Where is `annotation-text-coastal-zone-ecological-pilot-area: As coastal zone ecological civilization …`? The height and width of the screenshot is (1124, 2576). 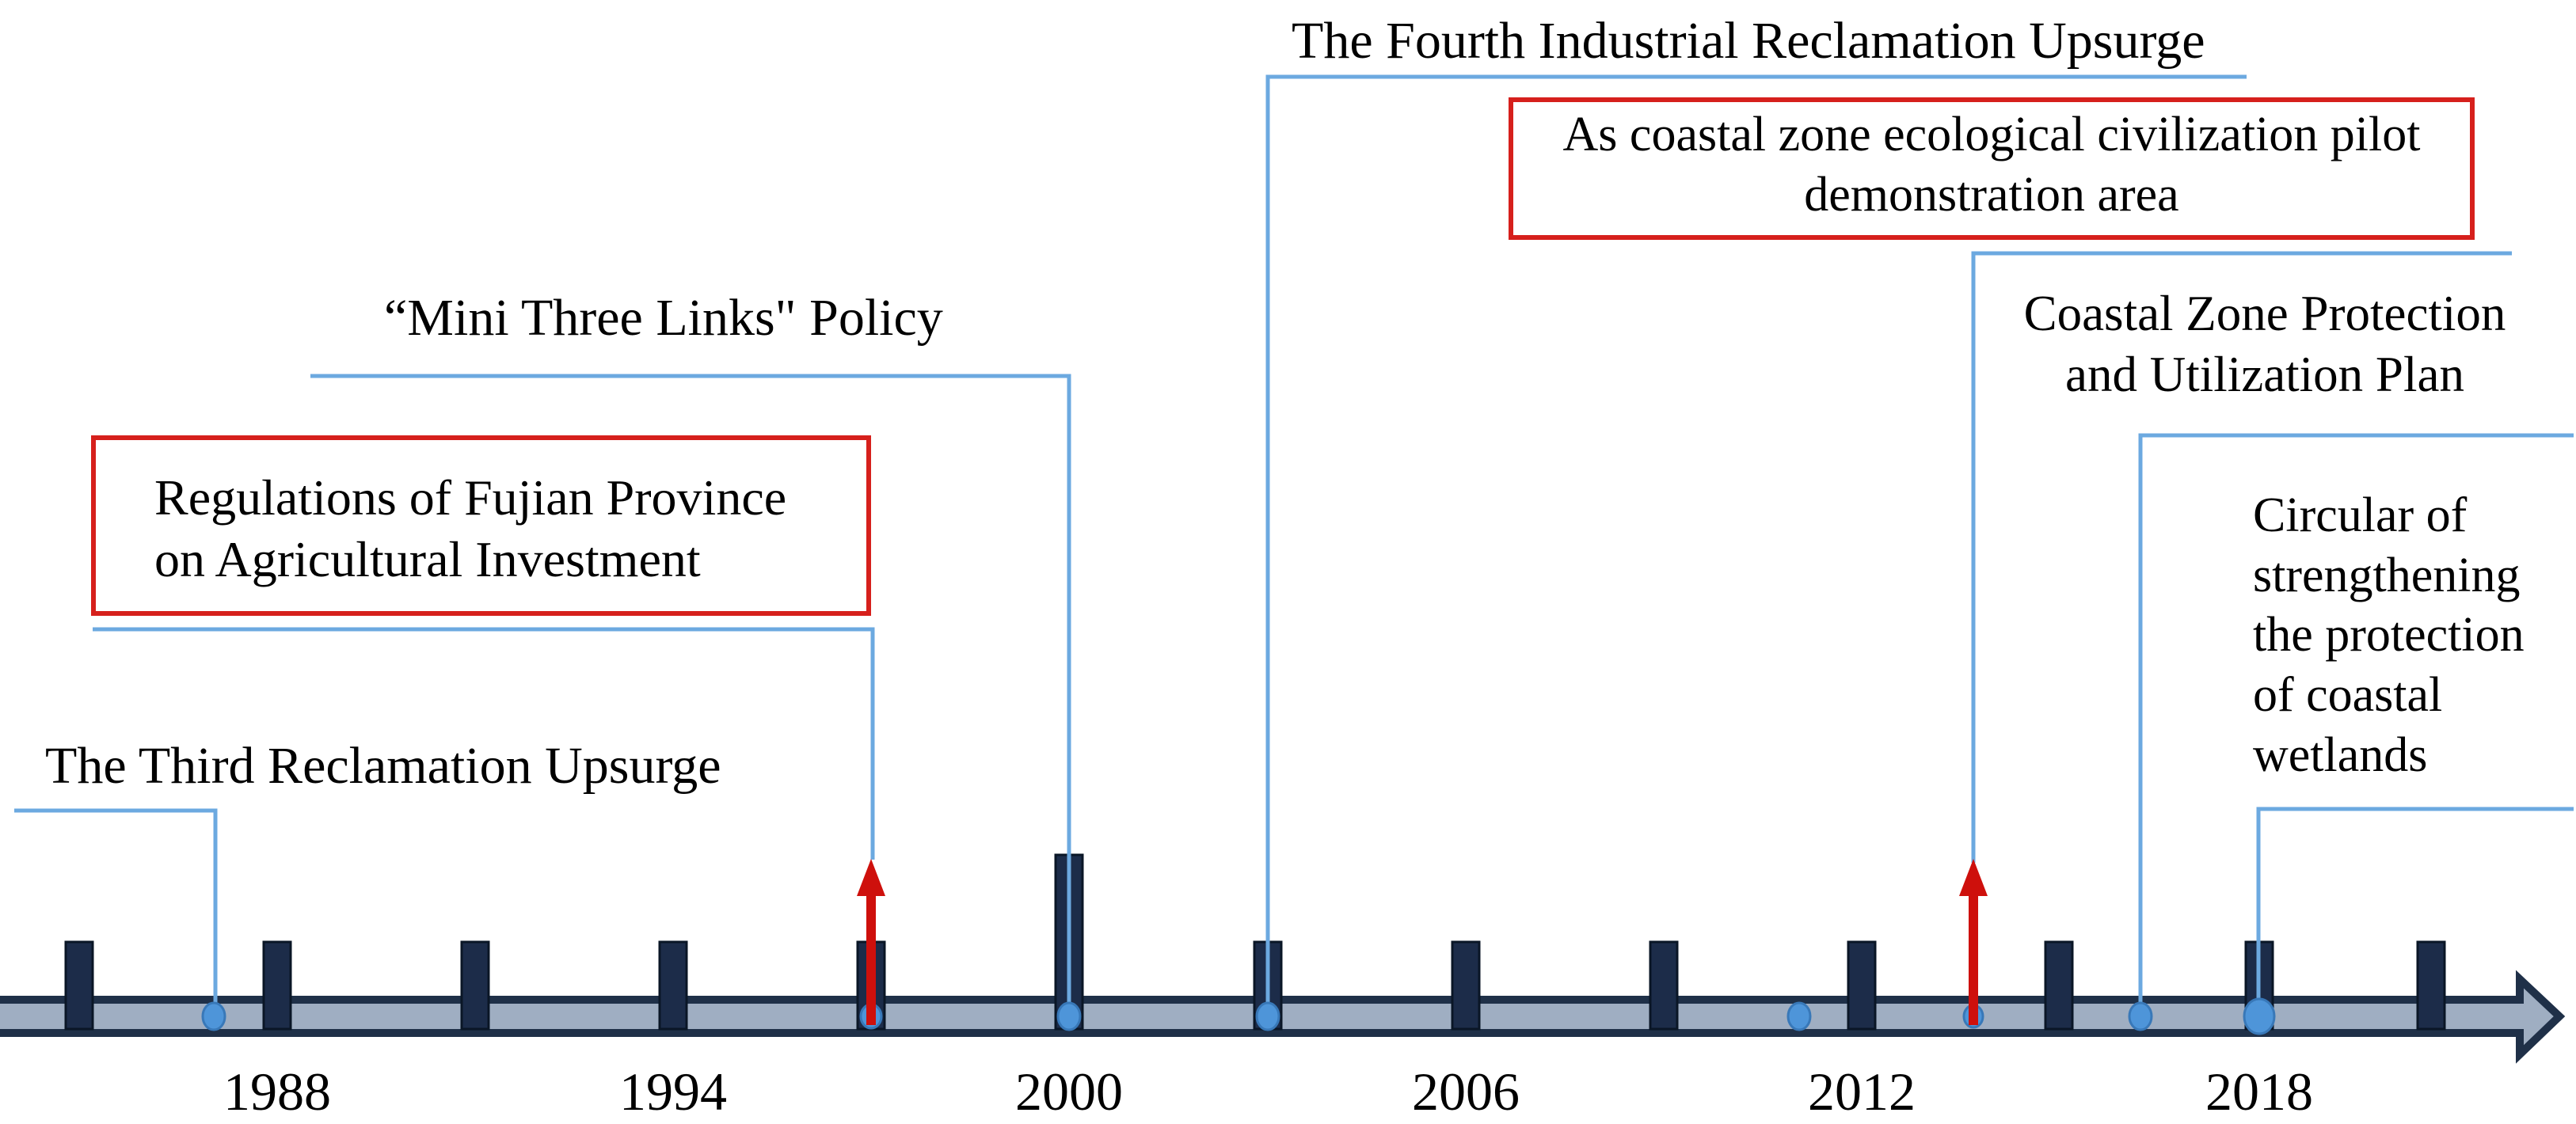
annotation-text-coastal-zone-ecological-pilot-area: As coastal zone ecological civilization … is located at coordinates (1992, 165).